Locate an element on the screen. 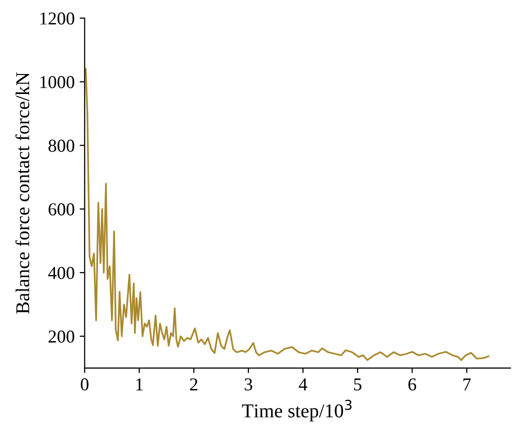 The image size is (513, 432). y-tick-label: 1200 is located at coordinates (57, 18).